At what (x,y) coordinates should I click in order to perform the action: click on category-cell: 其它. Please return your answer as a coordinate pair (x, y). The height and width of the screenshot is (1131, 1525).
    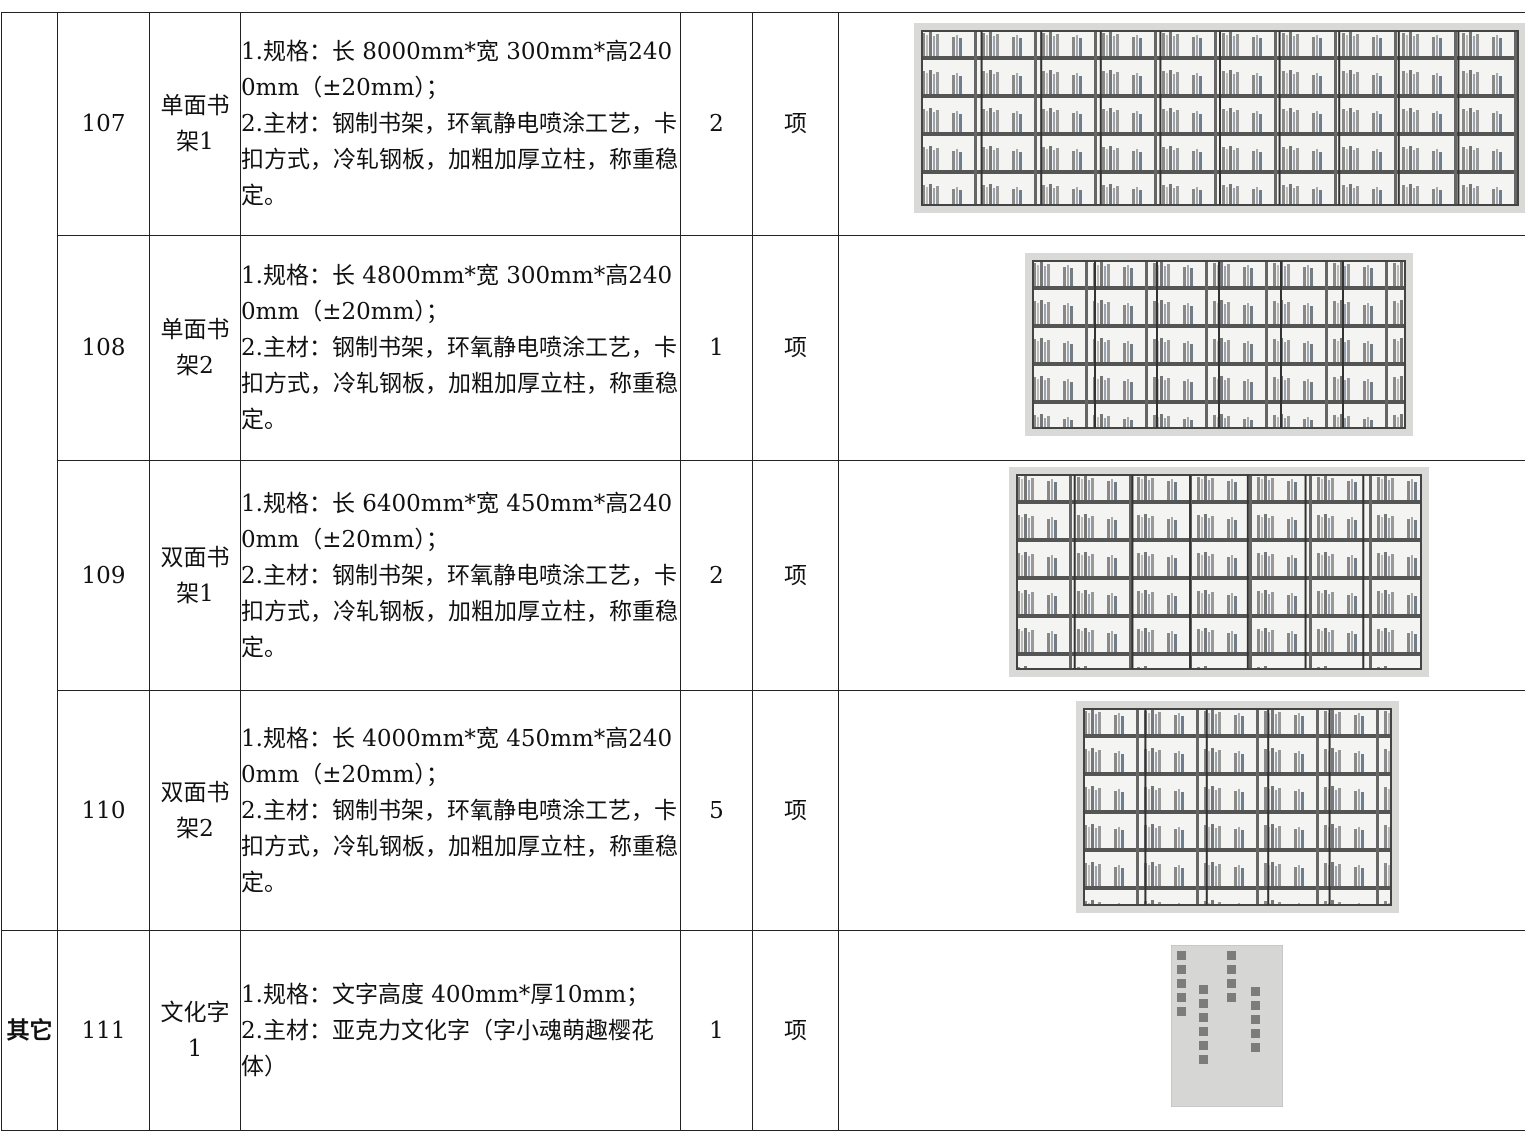
    Looking at the image, I should click on (30, 1031).